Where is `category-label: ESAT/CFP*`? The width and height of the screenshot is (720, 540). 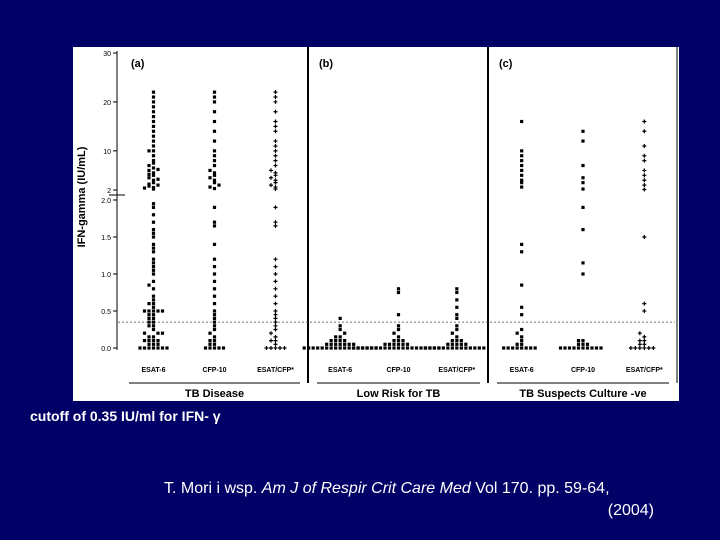 category-label: ESAT/CFP* is located at coordinates (456, 370).